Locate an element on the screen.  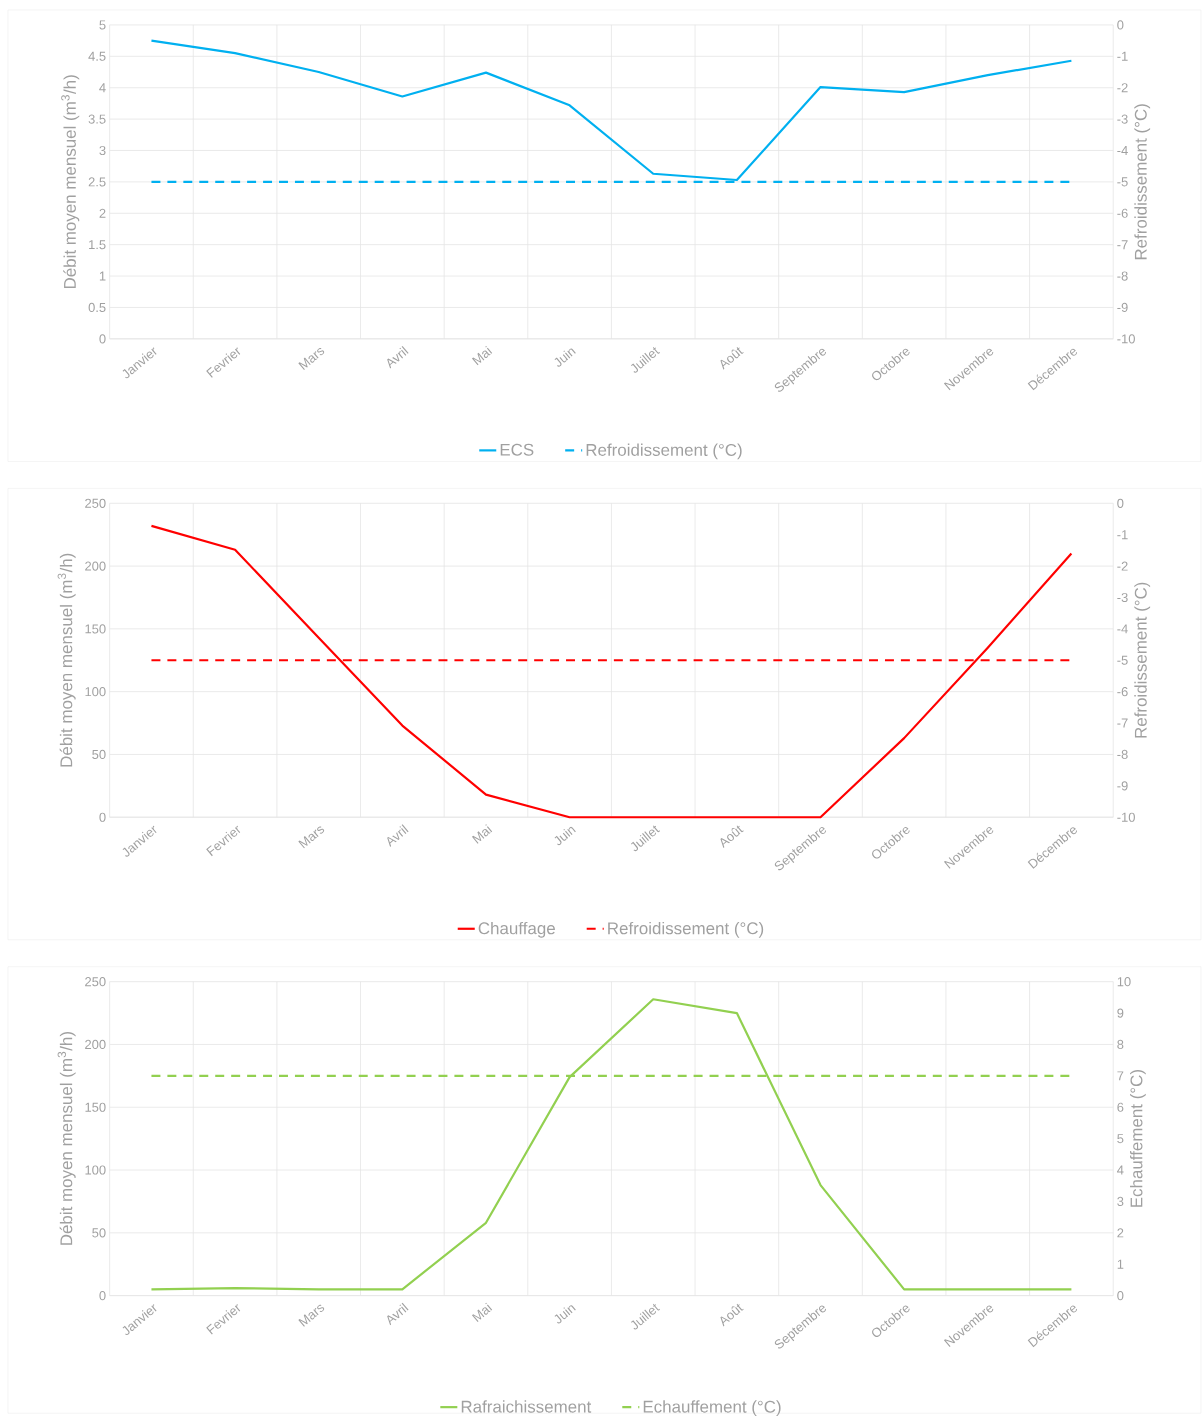
y2-tick-label: 2 is located at coordinates (1120, 1233).